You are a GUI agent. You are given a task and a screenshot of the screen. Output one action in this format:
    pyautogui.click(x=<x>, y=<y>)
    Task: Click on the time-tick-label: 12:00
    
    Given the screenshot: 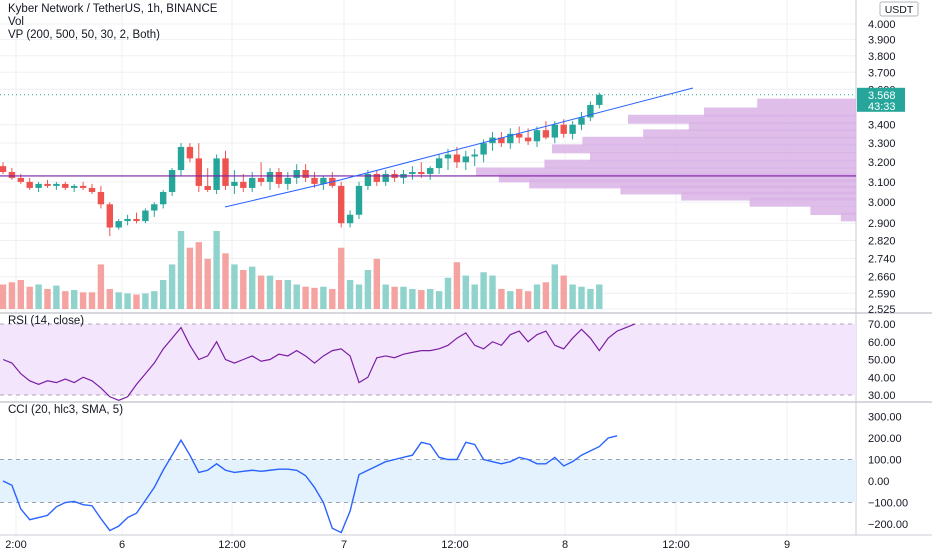 What is the action you would take?
    pyautogui.click(x=676, y=544)
    